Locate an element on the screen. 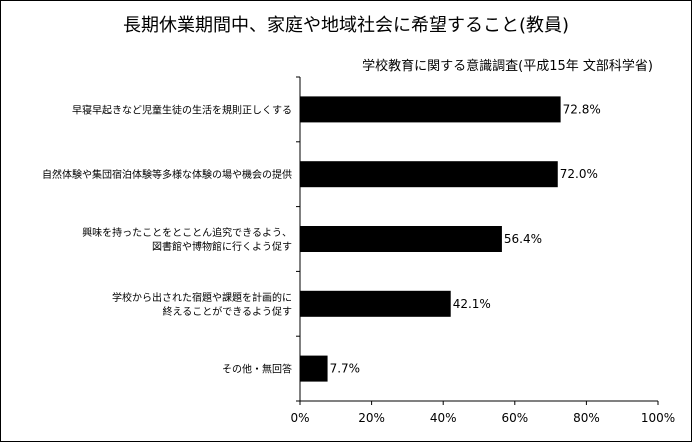 This screenshot has height=442, width=692. chart-subtitle: 学校教育に関する意識調査(平成15年 文部科学省) is located at coordinates (507, 66).